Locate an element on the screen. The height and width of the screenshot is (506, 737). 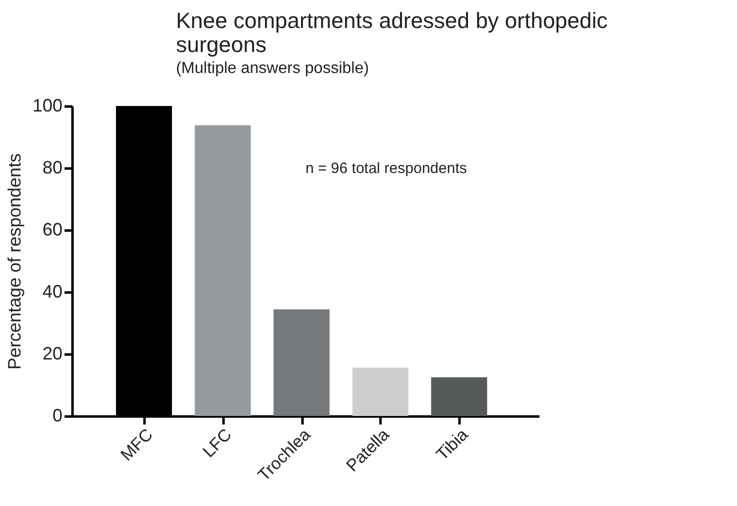
y-tick-label: 100 is located at coordinates (47, 106).